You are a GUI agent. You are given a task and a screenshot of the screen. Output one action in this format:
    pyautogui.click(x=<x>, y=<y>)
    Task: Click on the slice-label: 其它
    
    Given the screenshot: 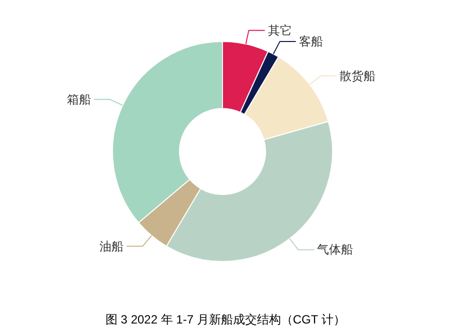 What is the action you would take?
    pyautogui.click(x=280, y=30)
    